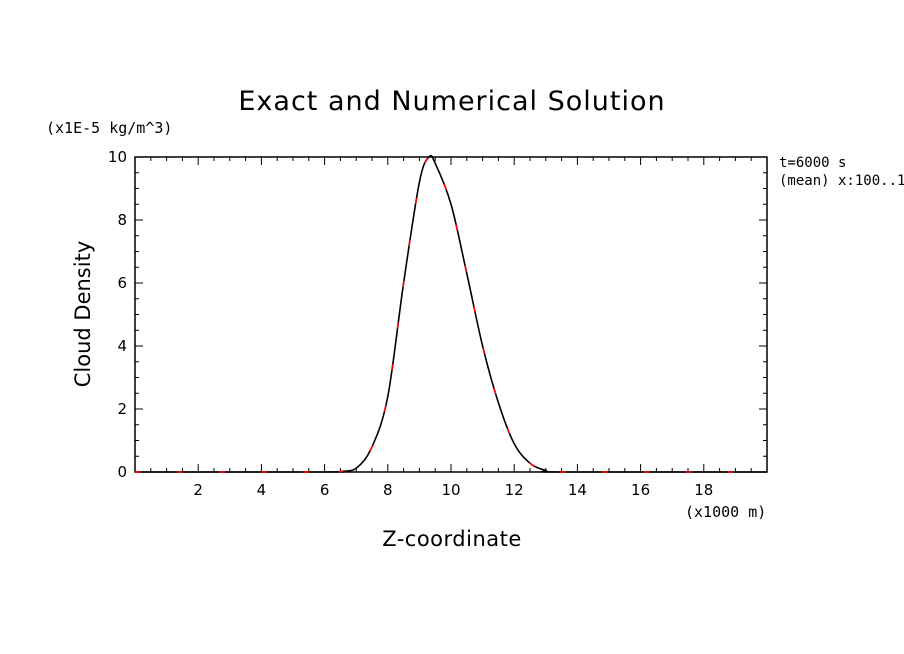 The image size is (904, 654). Describe the element at coordinates (577, 490) in the screenshot. I see `x-tick-label: 14` at that location.